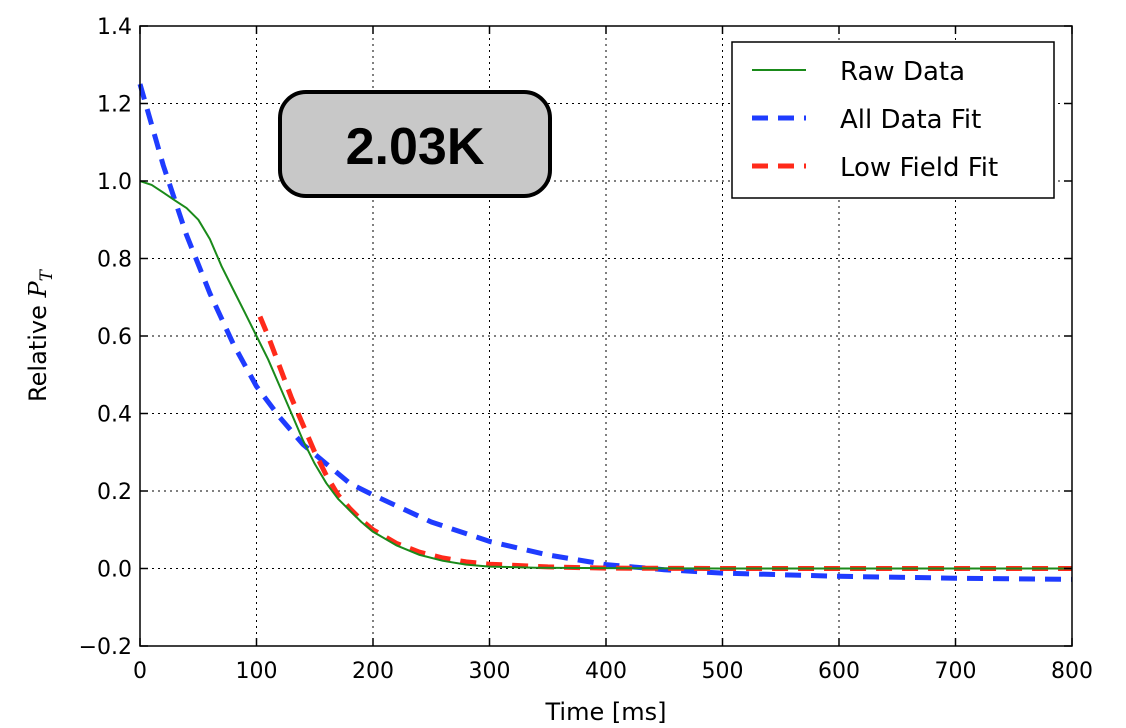  What do you see at coordinates (114, 182) in the screenshot?
I see `y-tick-label: 1.0` at bounding box center [114, 182].